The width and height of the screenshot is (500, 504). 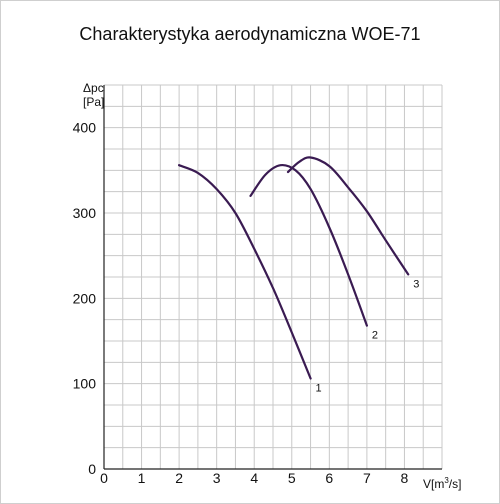 I want to click on series-label-2: 2, so click(x=375, y=336).